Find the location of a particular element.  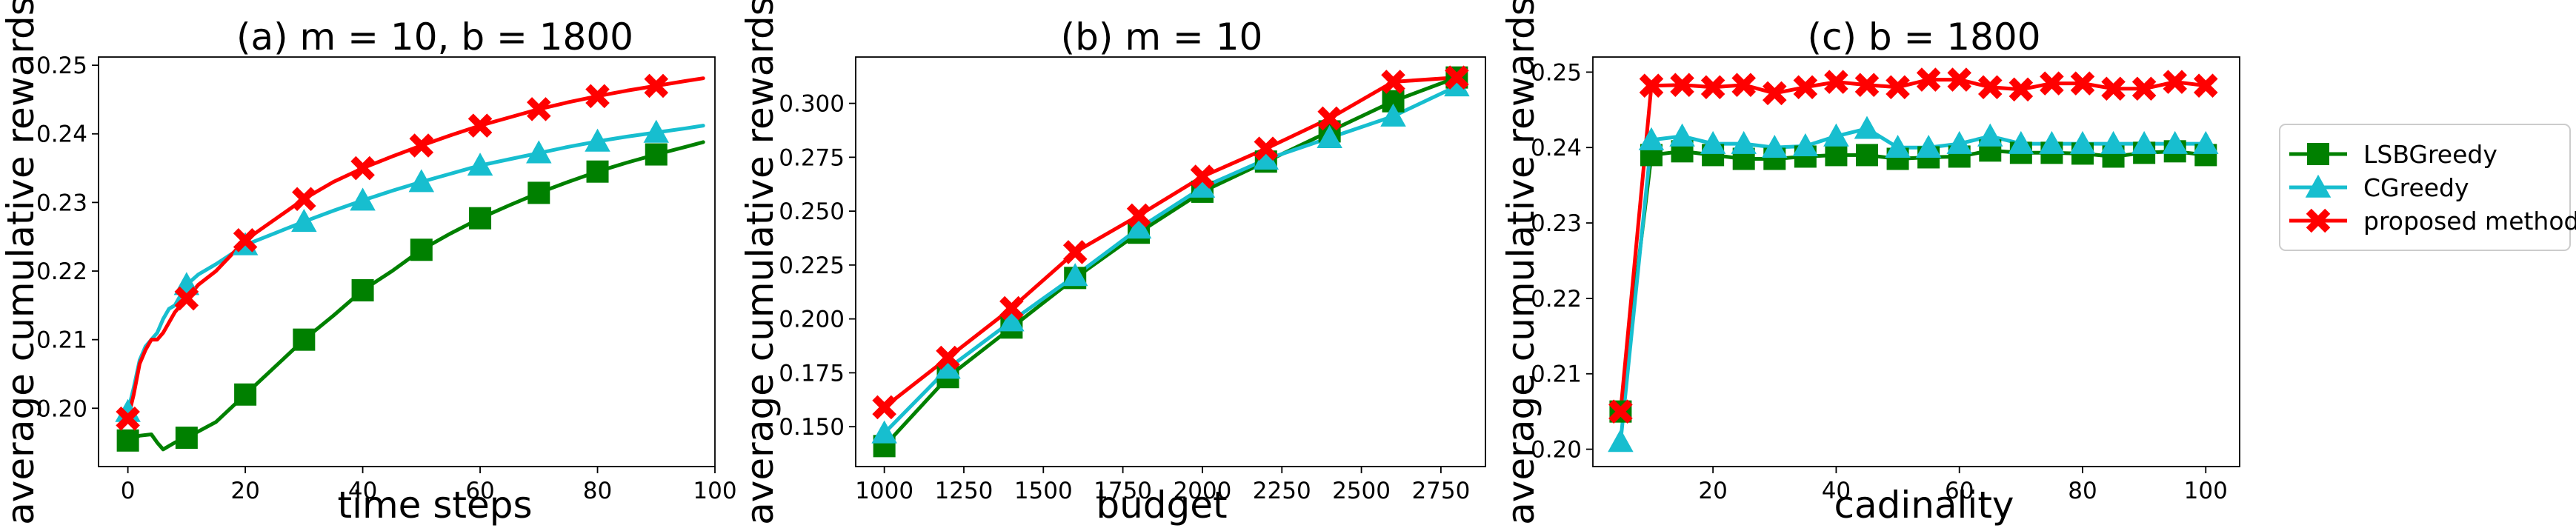

chart-a-xtick-label: 80 is located at coordinates (597, 491).